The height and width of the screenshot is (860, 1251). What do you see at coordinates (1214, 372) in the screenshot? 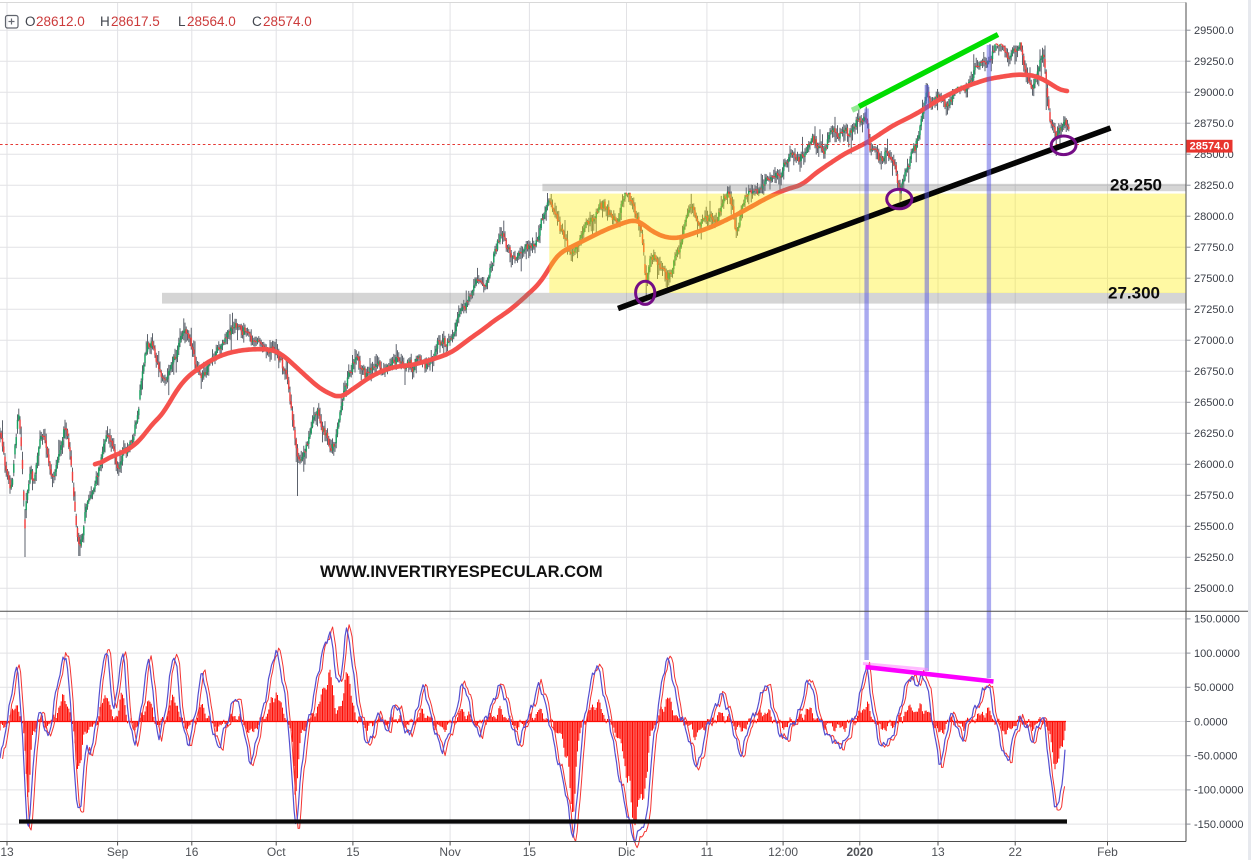
I see `svg-text: 26750.0` at bounding box center [1214, 372].